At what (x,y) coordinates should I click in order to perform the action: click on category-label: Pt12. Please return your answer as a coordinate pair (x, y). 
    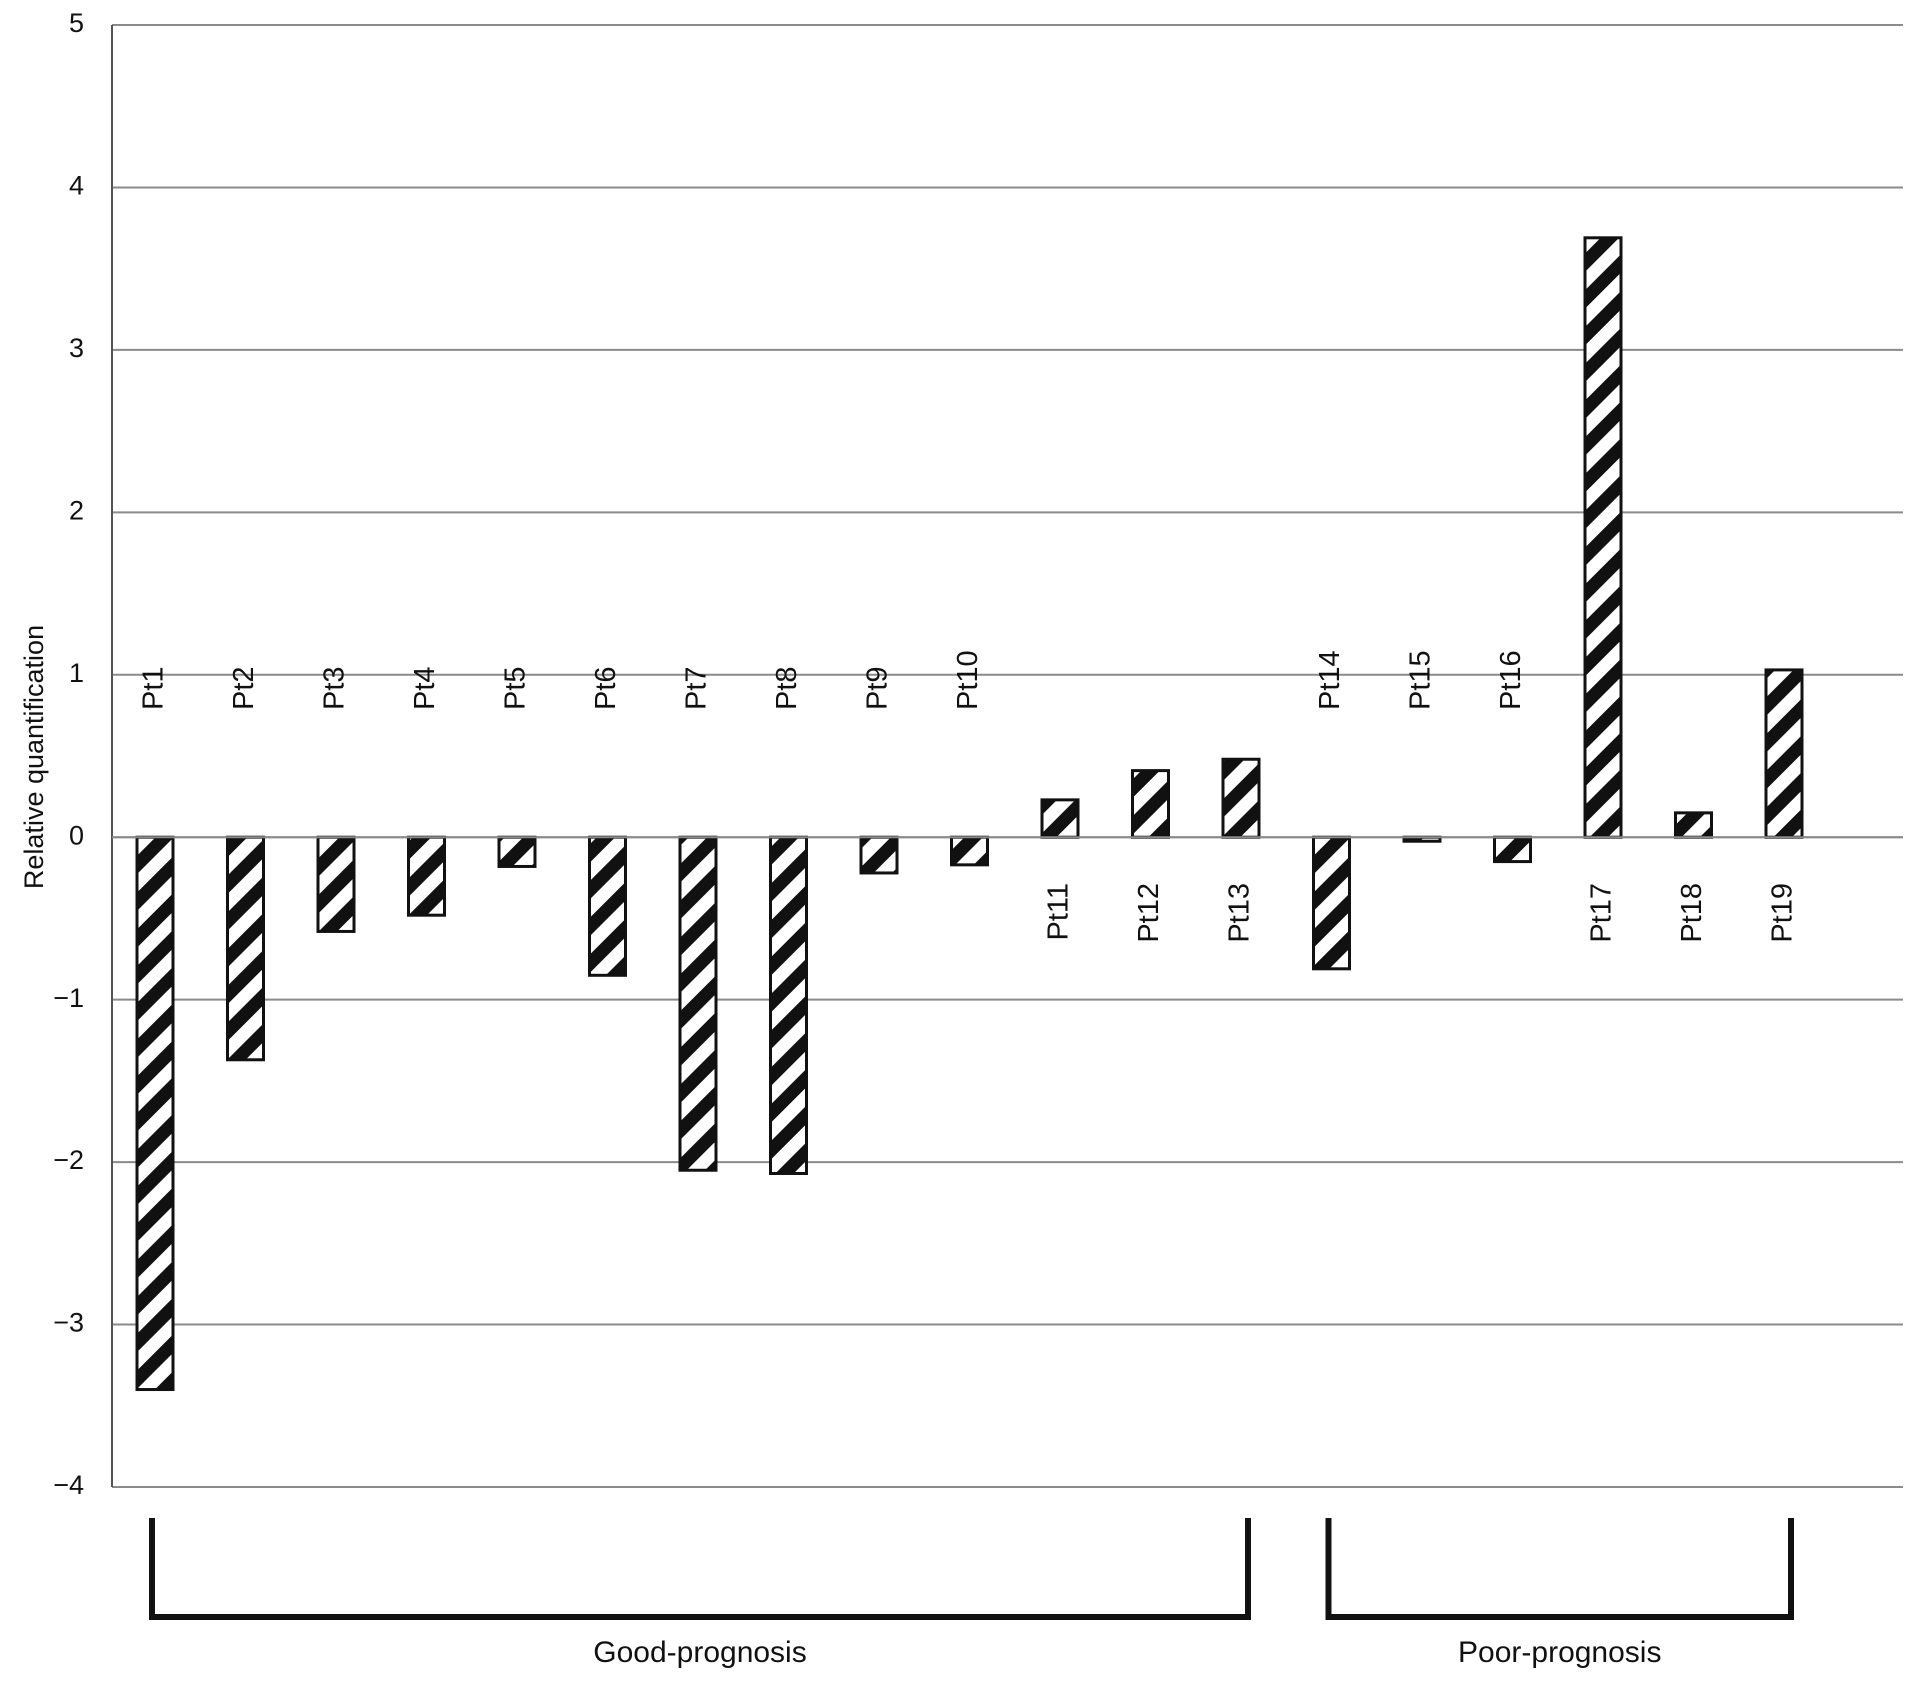
    Looking at the image, I should click on (1149, 913).